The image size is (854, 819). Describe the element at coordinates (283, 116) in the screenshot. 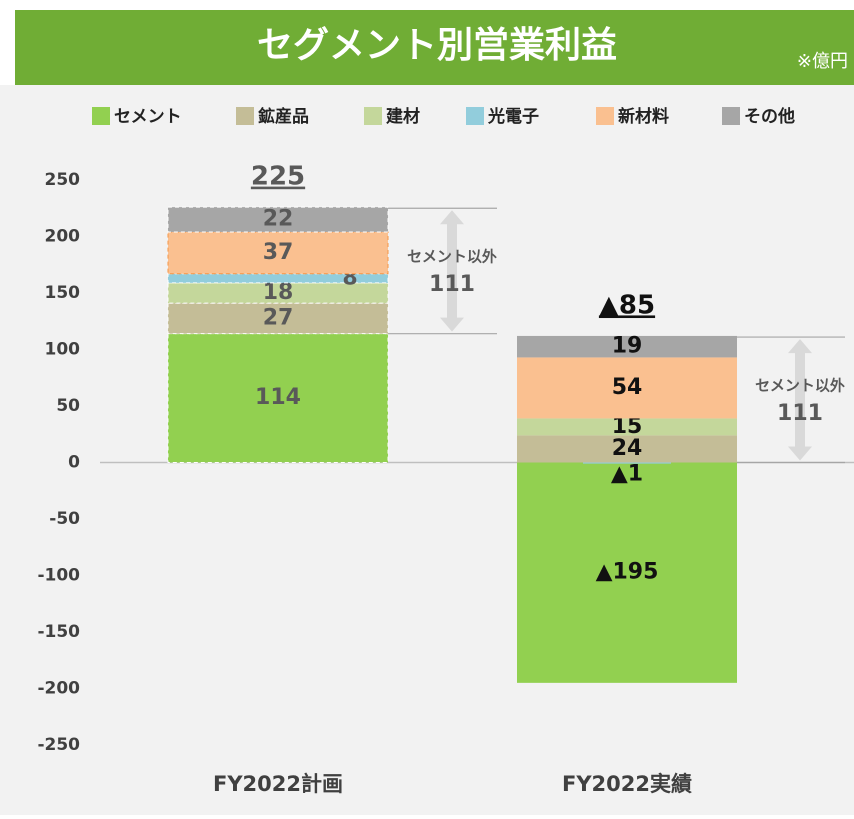

I see `legend-label: 鉱産品` at that location.